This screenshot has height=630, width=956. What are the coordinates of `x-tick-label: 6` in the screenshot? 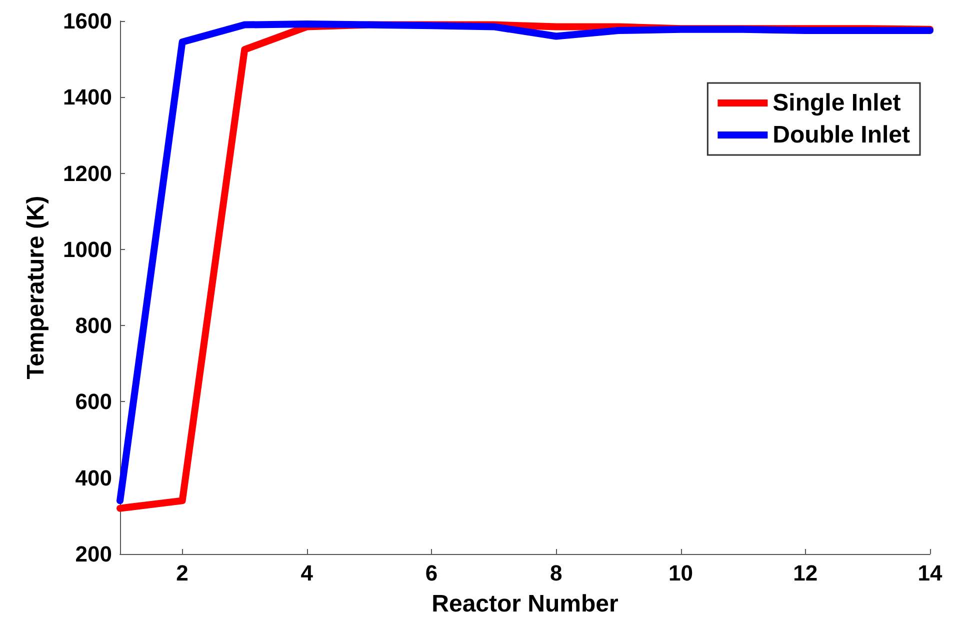 It's located at (431, 573).